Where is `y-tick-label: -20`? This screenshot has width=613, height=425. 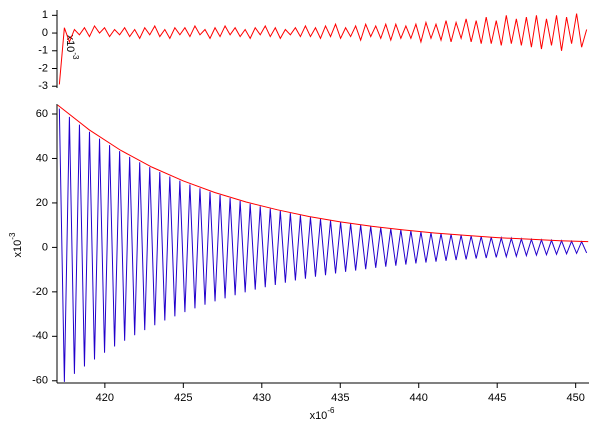 y-tick-label: -20 is located at coordinates (40, 292).